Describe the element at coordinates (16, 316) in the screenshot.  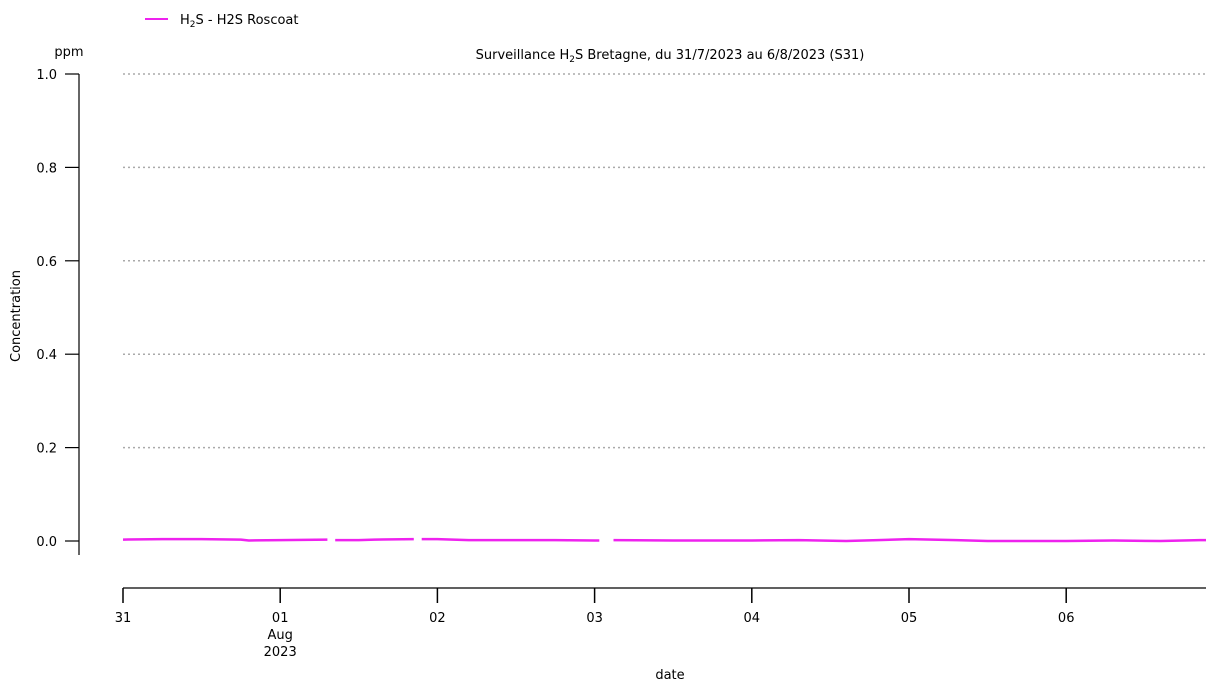
I see `y-axis-label: Concentration` at that location.